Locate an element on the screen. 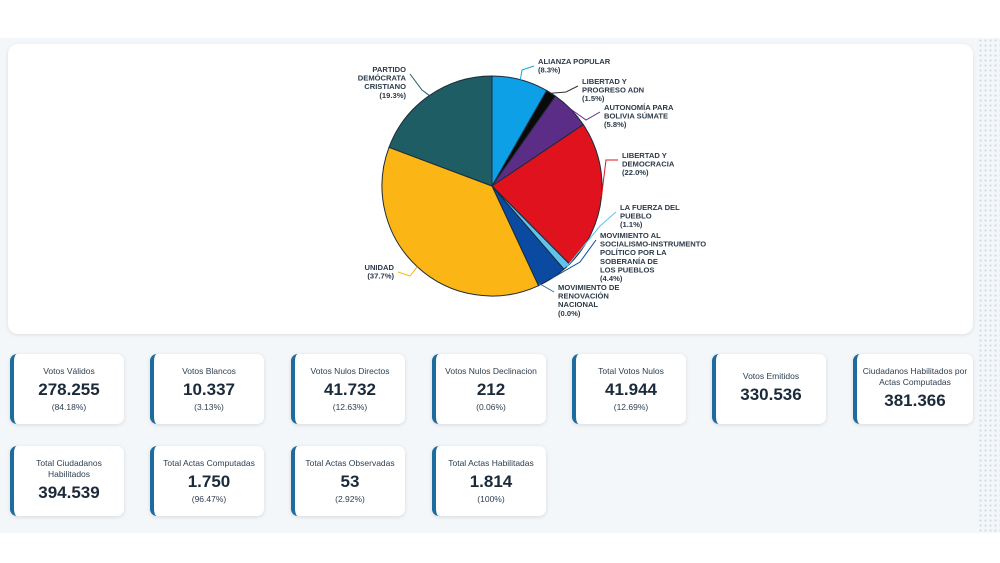 This screenshot has height=563, width=1000. slice-label: LIBERTAD Y DEMOCRACIA (22.0%) is located at coordinates (648, 164).